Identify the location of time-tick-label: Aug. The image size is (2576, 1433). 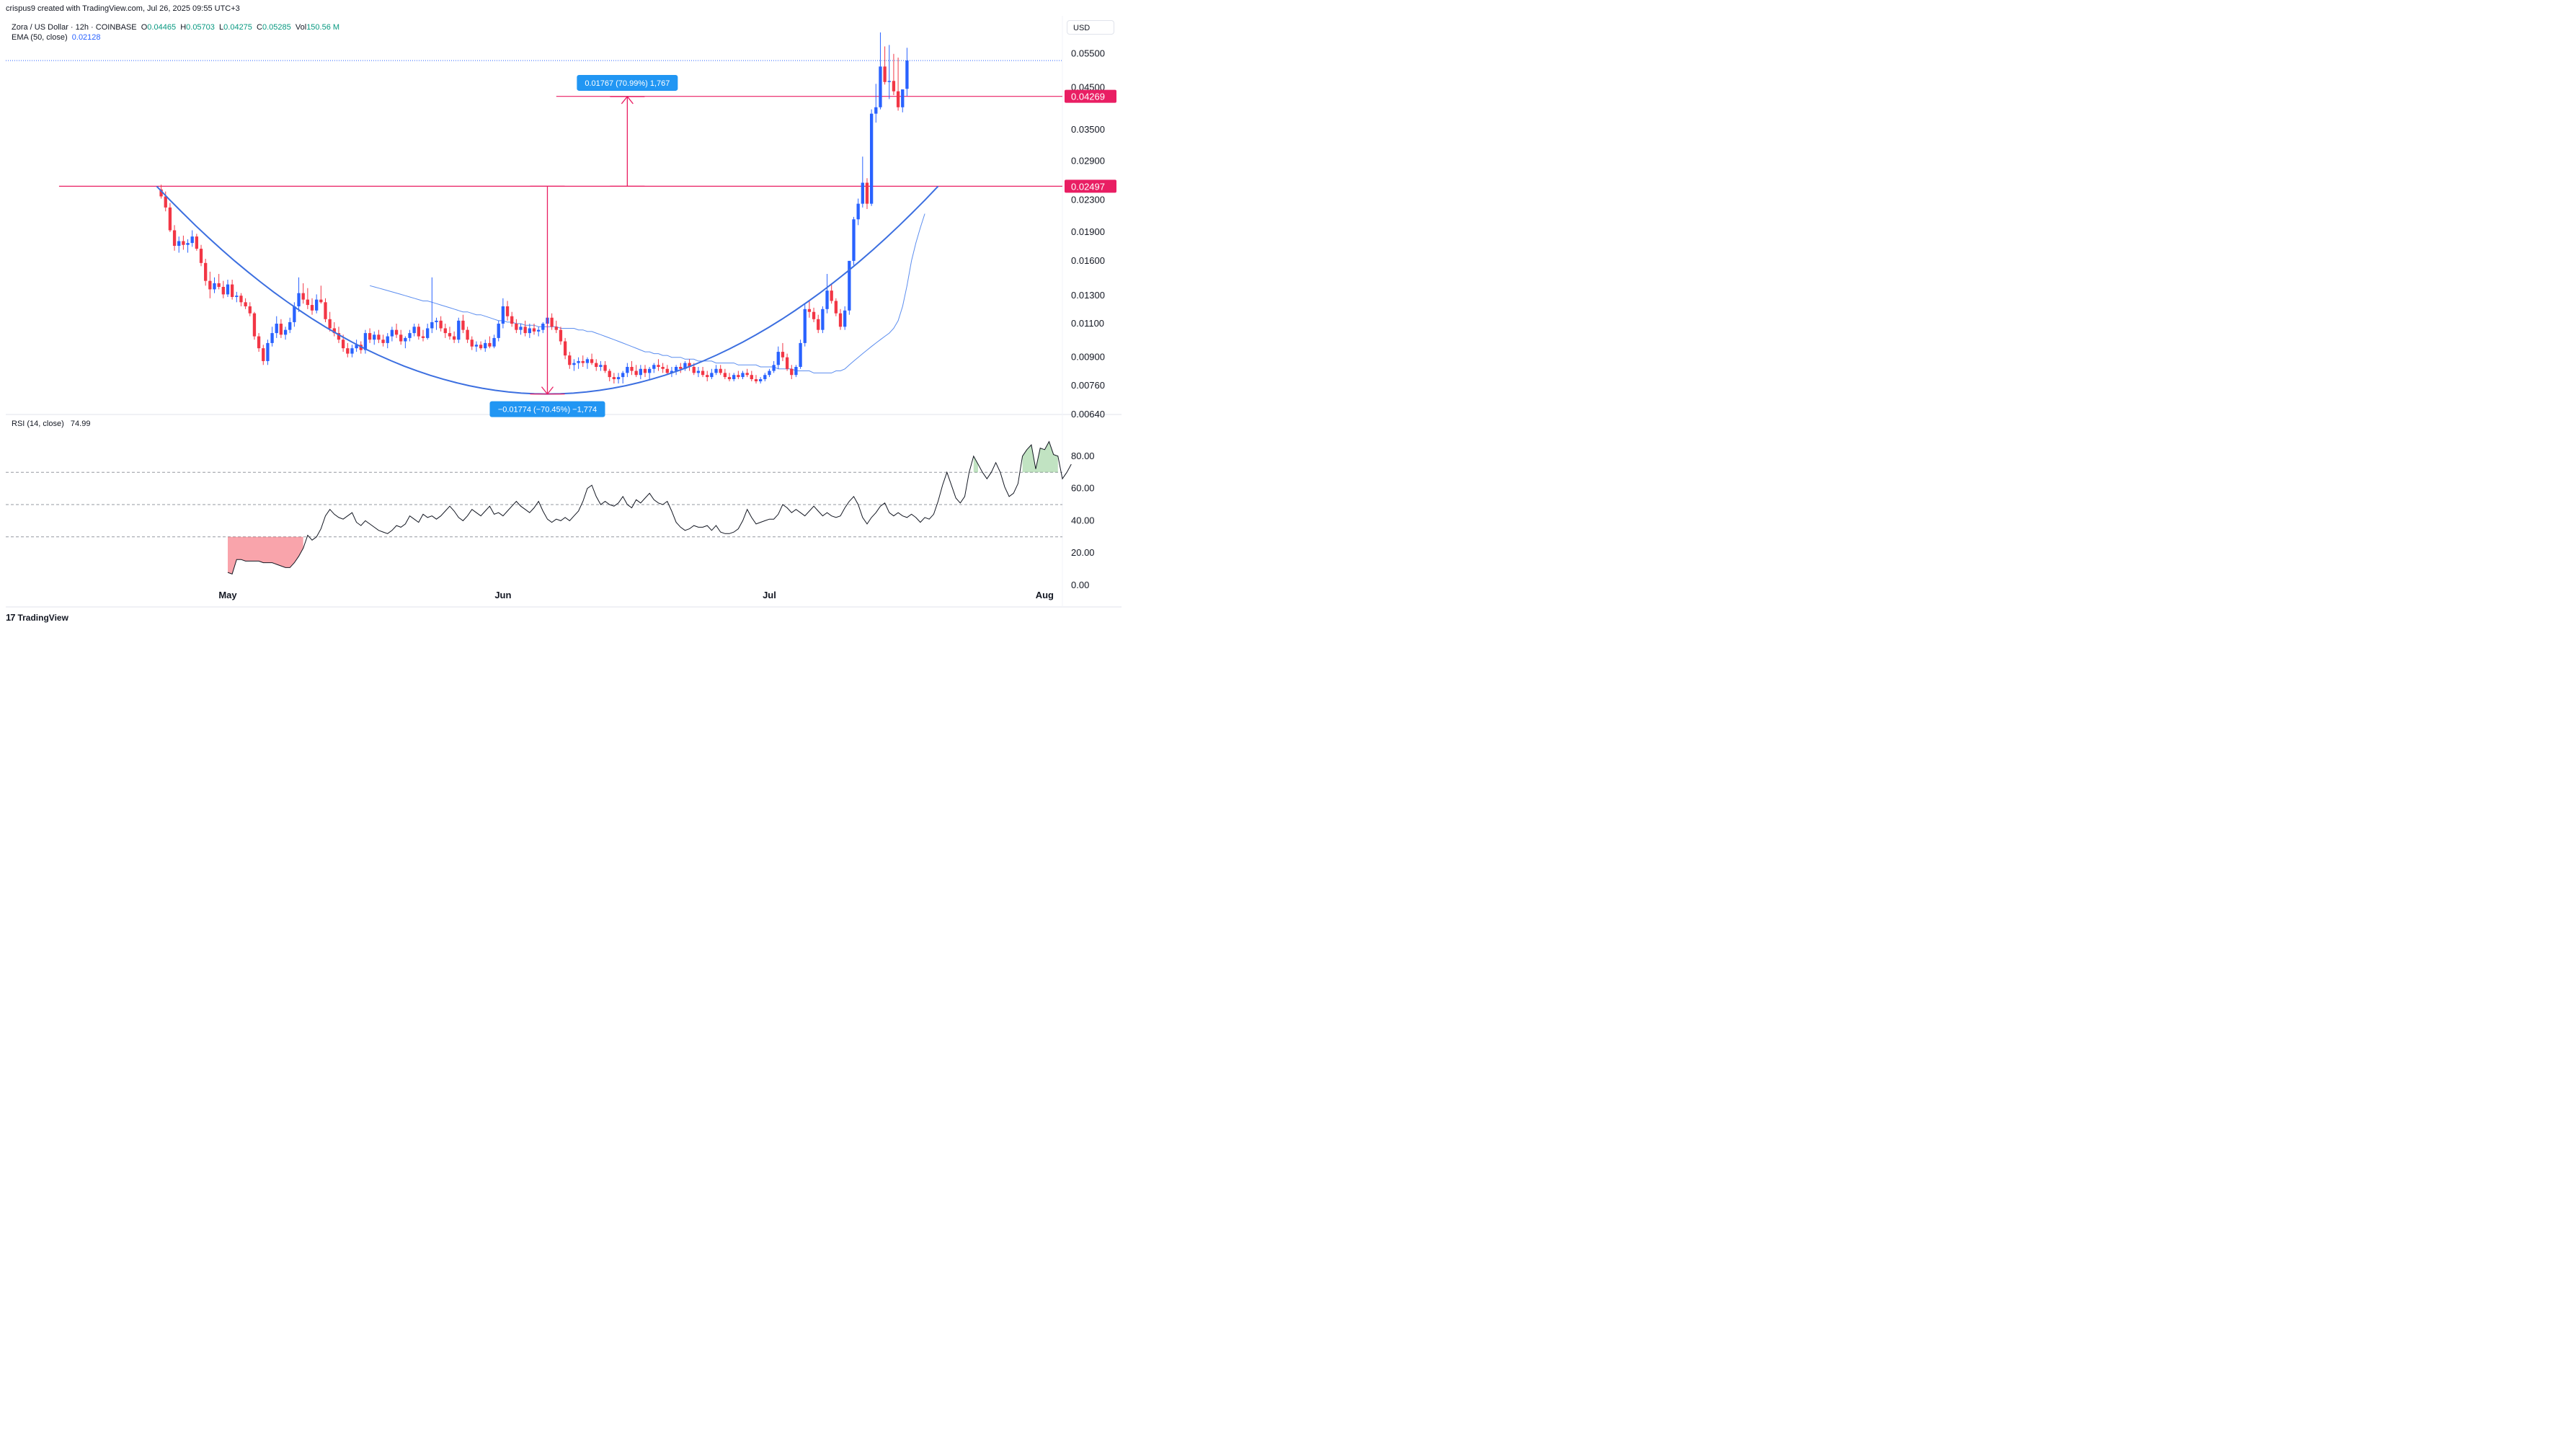
(1045, 595).